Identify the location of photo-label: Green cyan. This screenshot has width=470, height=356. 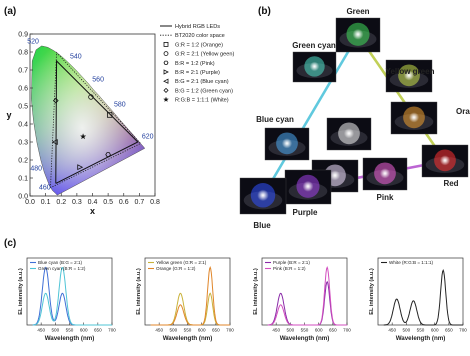
(314, 45).